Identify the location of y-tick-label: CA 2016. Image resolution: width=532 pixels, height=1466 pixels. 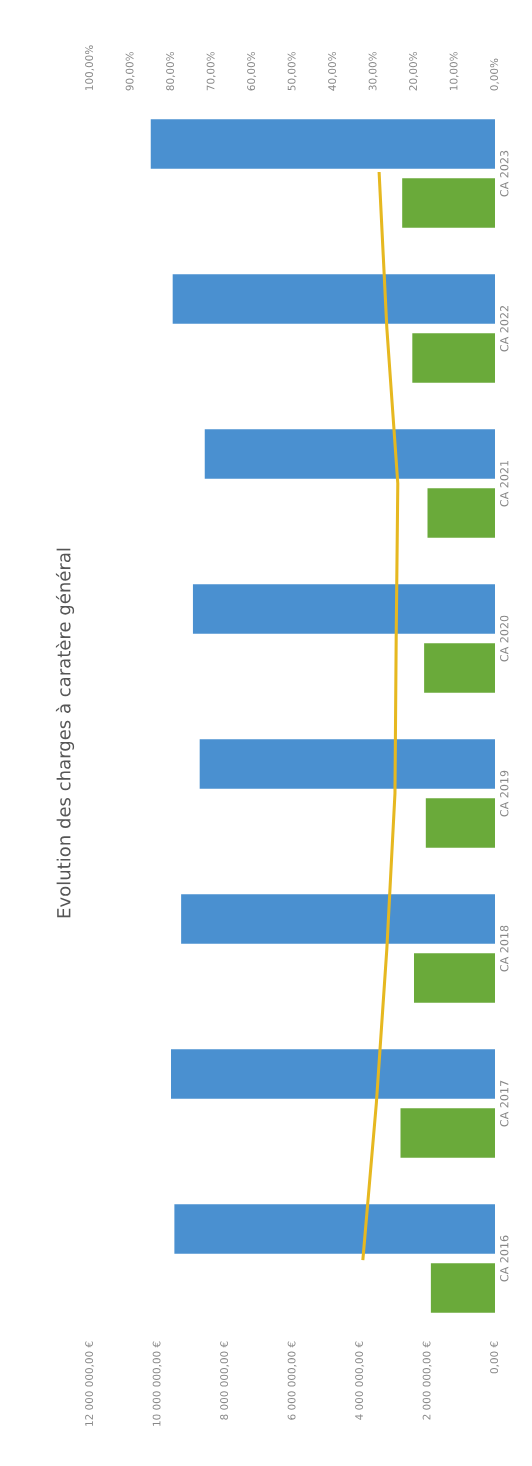
(504, 1258).